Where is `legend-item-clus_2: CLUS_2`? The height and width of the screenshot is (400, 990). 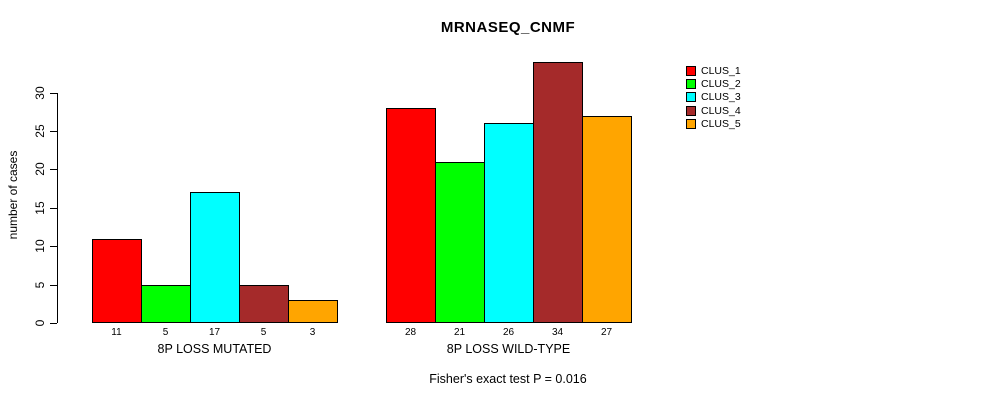 legend-item-clus_2: CLUS_2 is located at coordinates (713, 83).